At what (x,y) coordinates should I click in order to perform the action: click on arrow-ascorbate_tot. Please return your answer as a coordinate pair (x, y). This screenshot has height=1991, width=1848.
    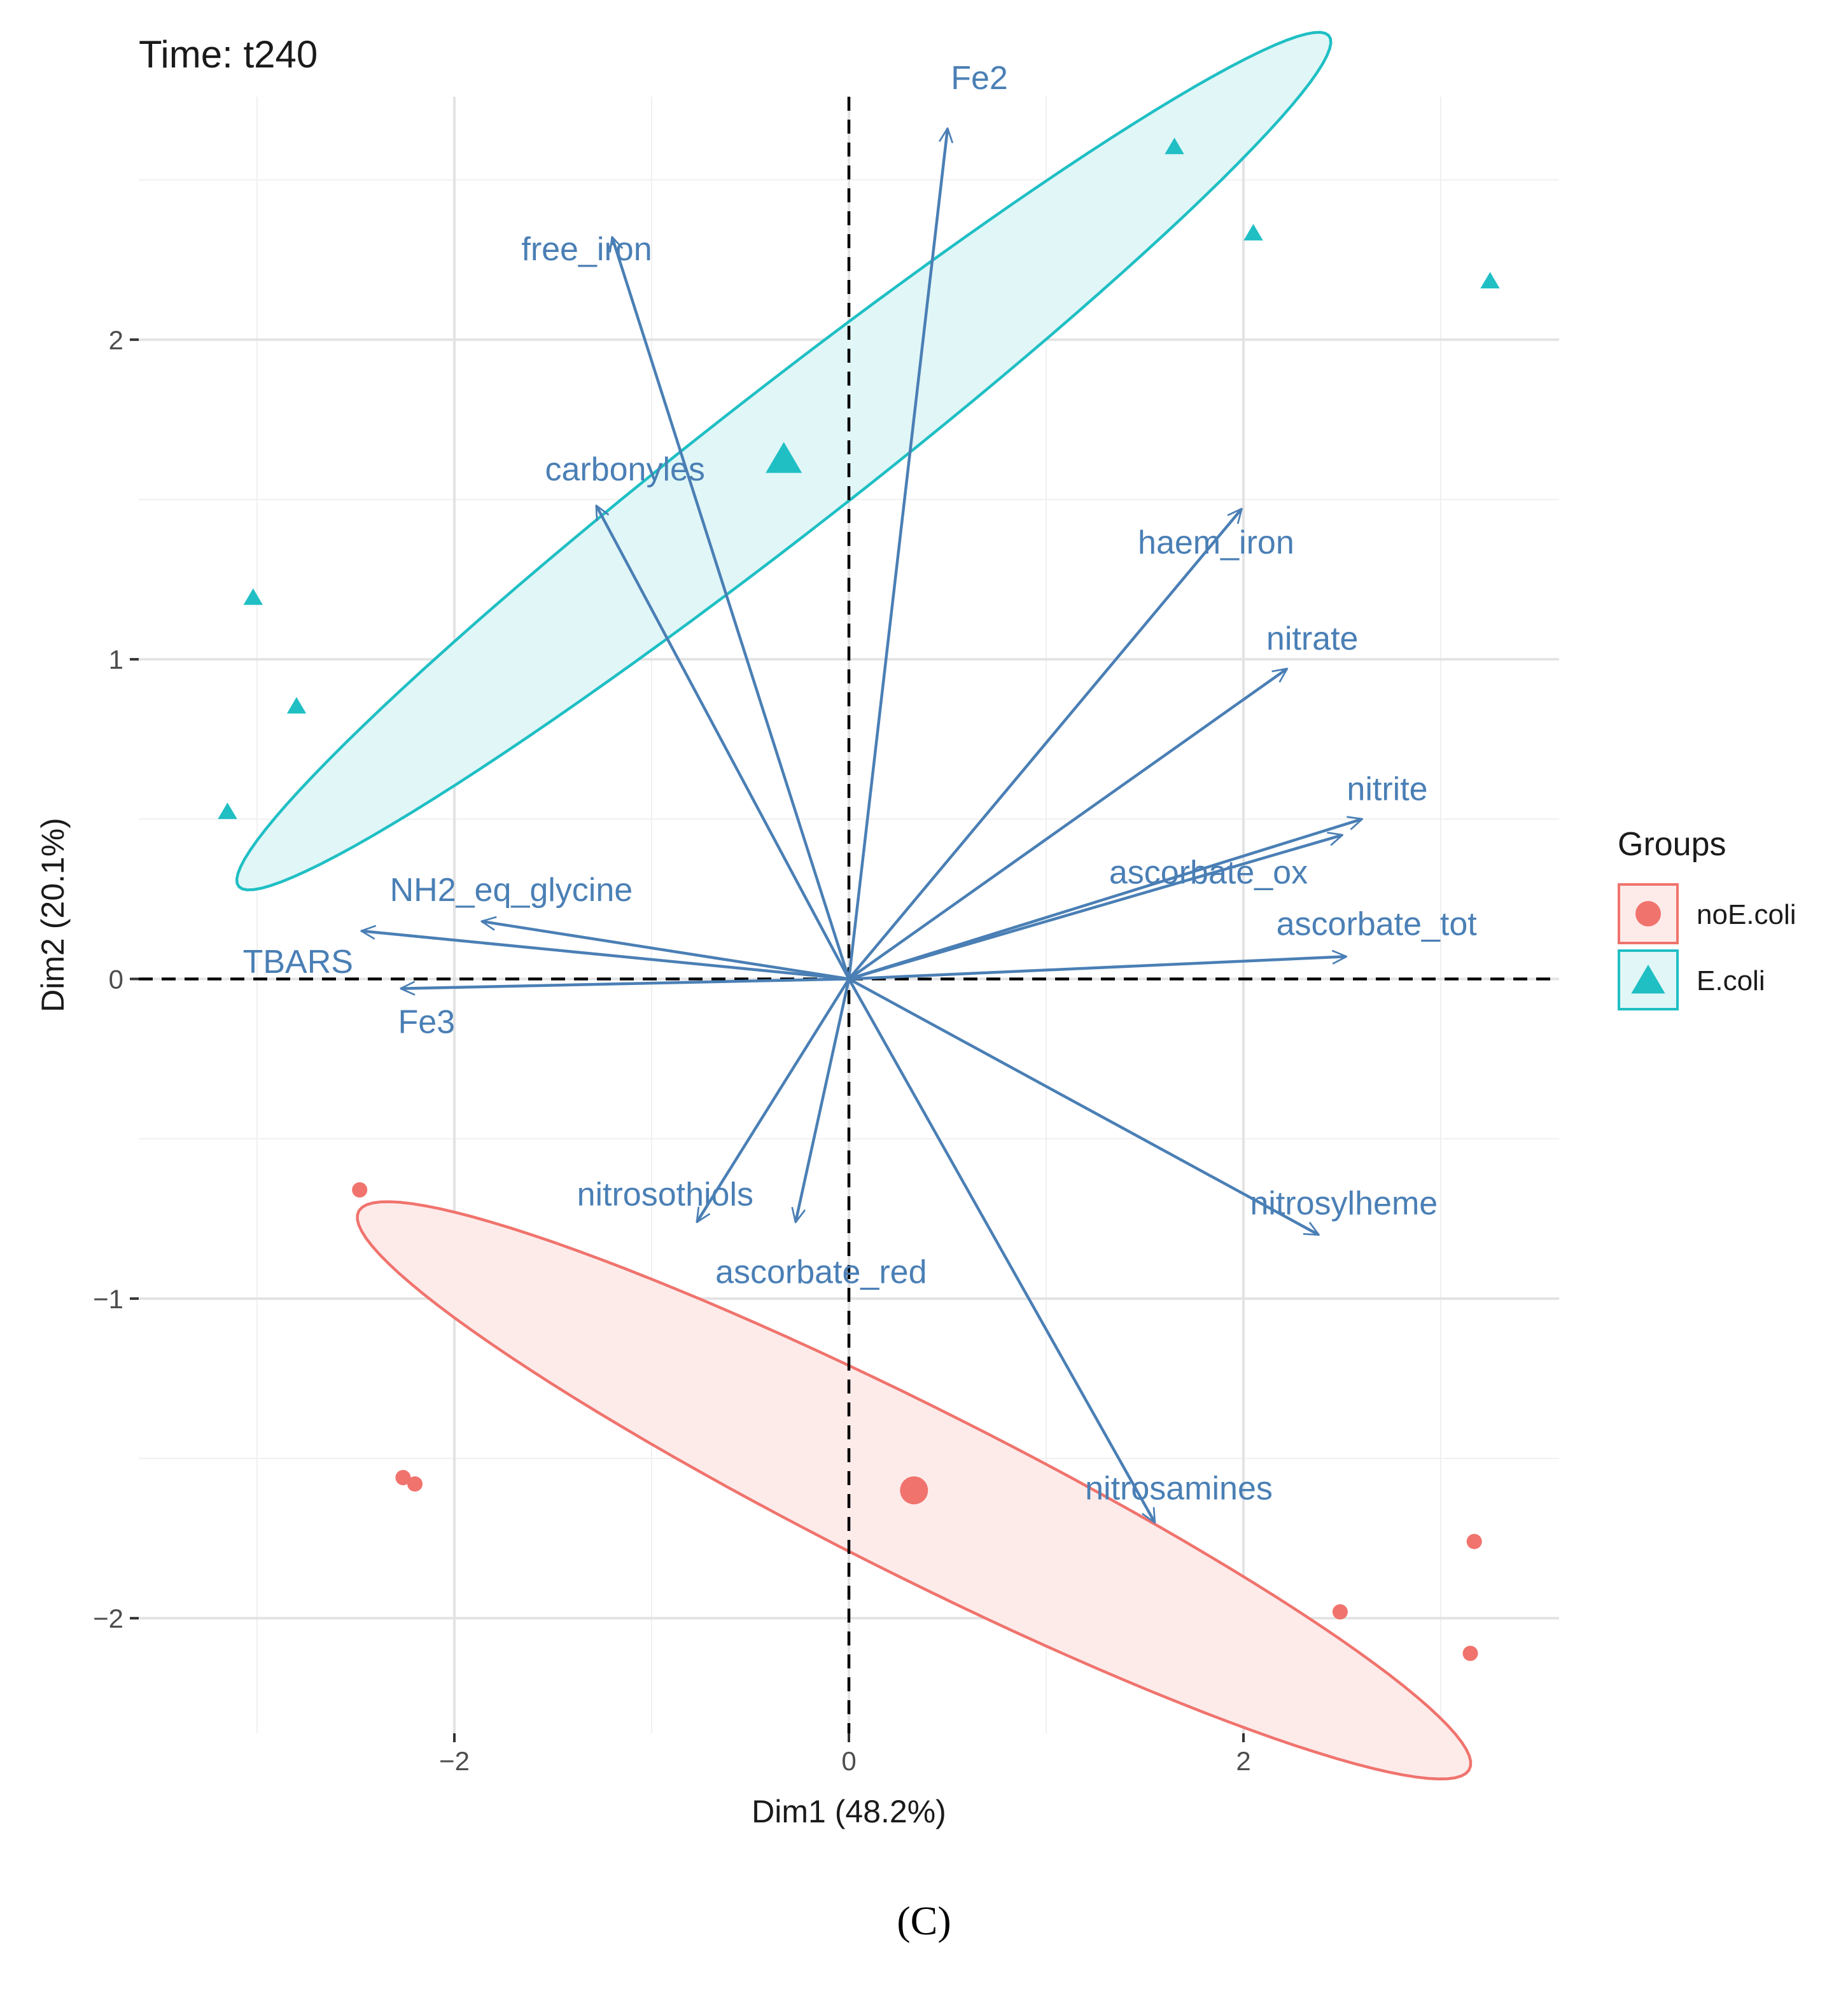
    Looking at the image, I should click on (1097, 968).